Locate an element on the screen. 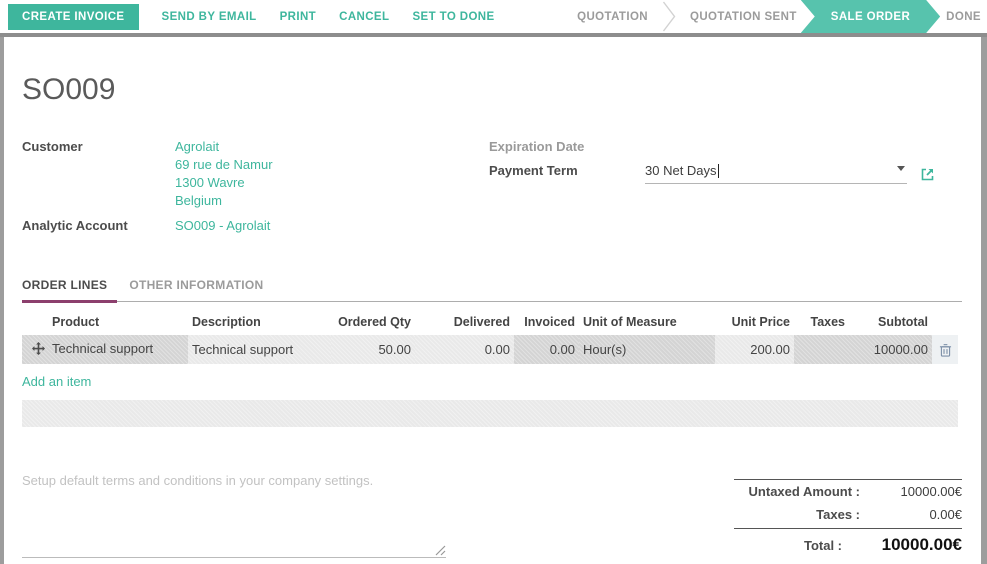  col-delete is located at coordinates (945, 322).